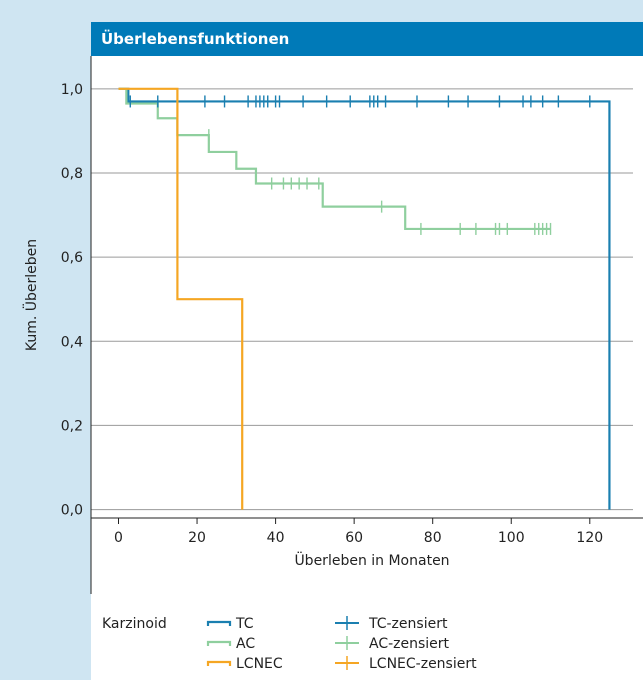 The image size is (643, 680). I want to click on legend-line-ac, so click(219, 643).